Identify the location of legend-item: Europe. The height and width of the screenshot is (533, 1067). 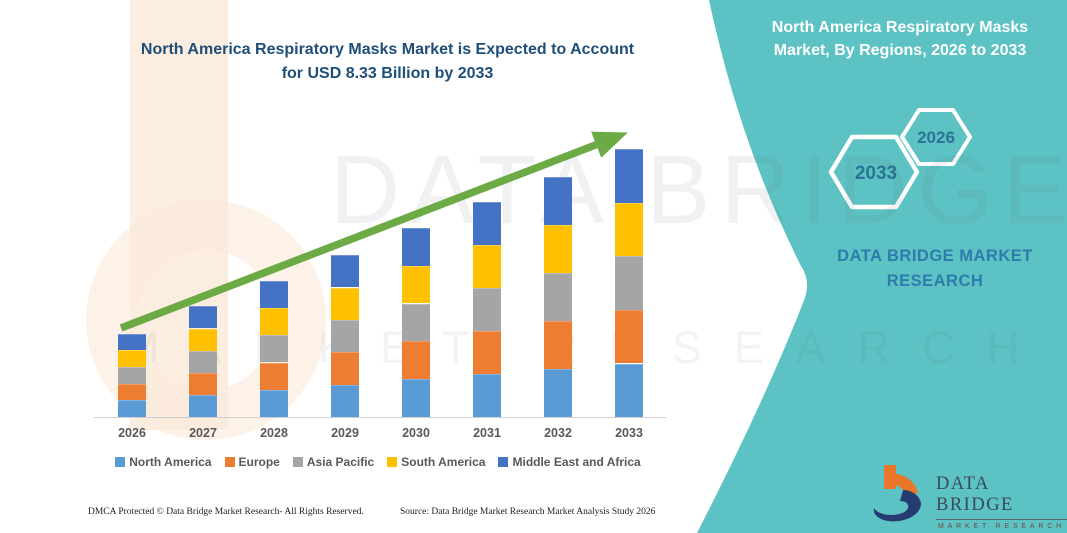
(252, 462).